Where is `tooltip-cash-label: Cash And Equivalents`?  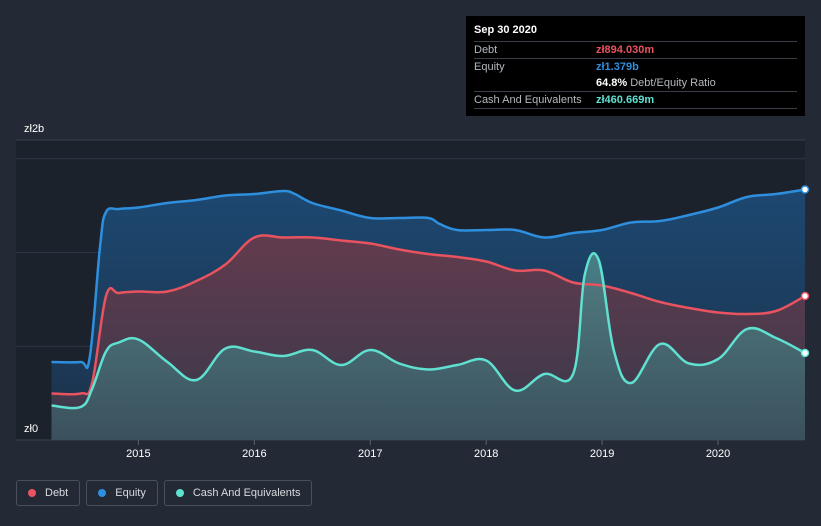
tooltip-cash-label: Cash And Equivalents is located at coordinates (528, 100).